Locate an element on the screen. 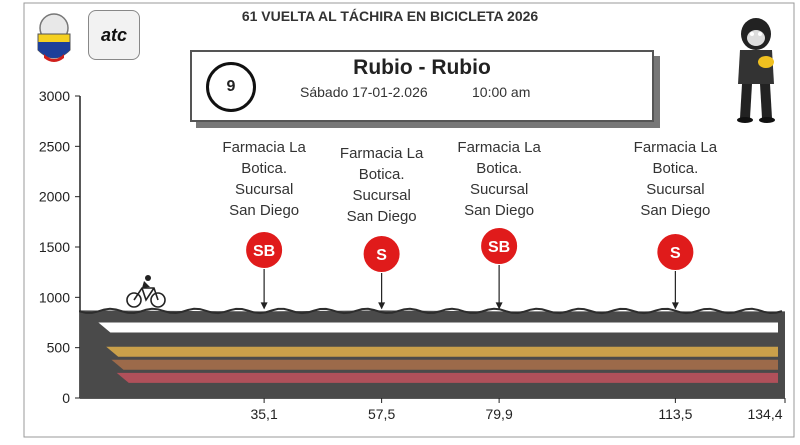 This screenshot has width=800, height=445. x-tick-label: 35,1 is located at coordinates (263, 414).